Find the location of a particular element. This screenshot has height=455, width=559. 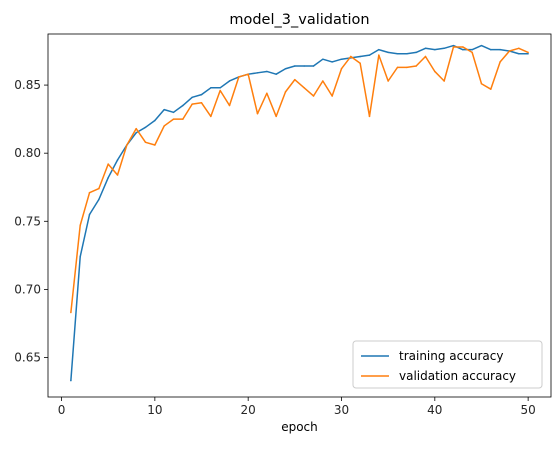

x-axis: 0 10 20 30 40 50 is located at coordinates (297, 407).